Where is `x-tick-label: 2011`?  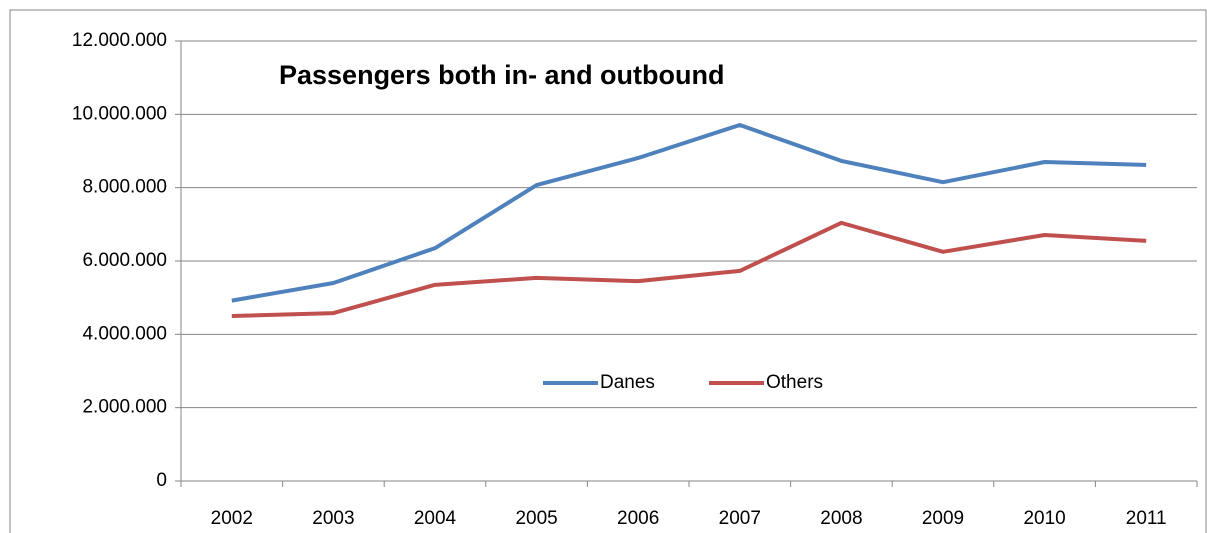 x-tick-label: 2011 is located at coordinates (1146, 518).